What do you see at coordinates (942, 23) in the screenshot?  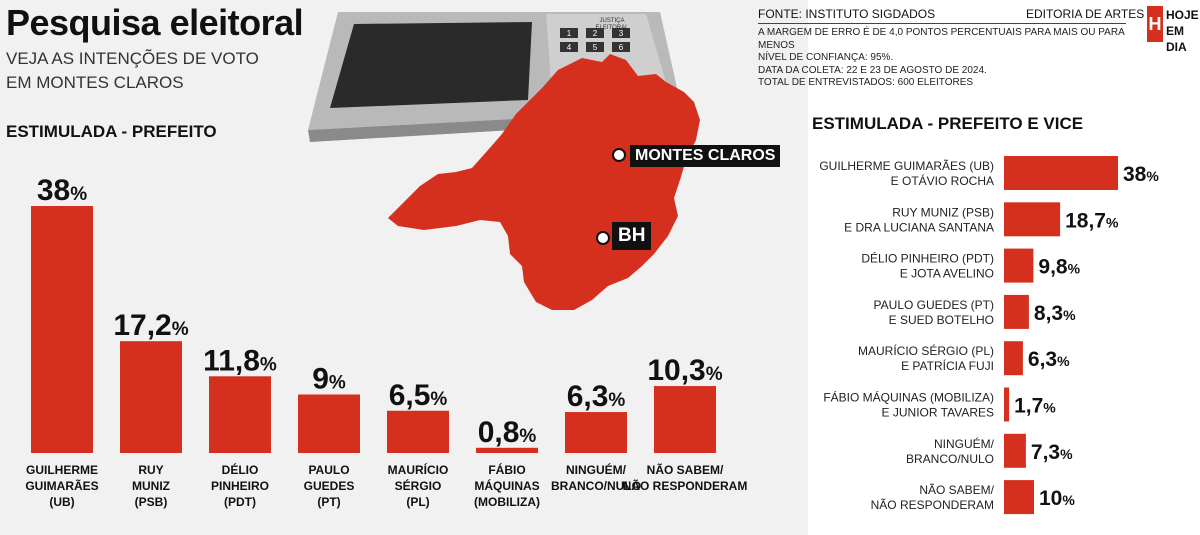 I see `header-divider` at bounding box center [942, 23].